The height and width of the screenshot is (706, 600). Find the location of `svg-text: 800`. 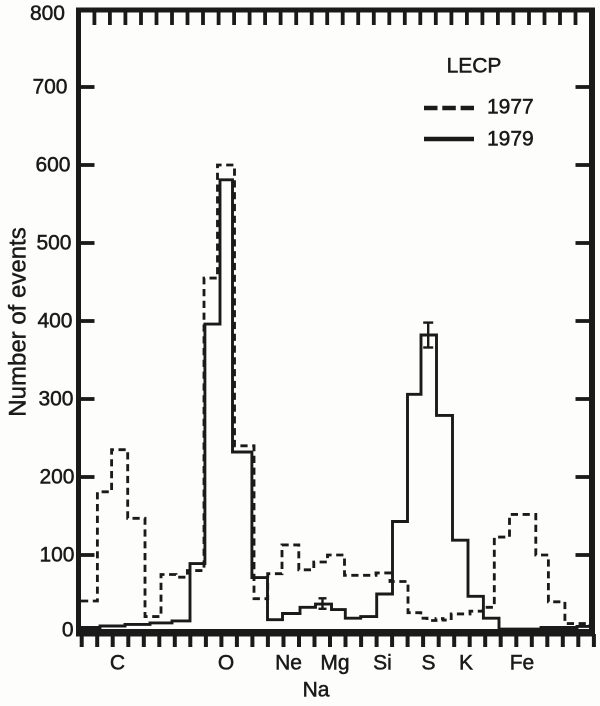

svg-text: 800 is located at coordinates (47, 13).